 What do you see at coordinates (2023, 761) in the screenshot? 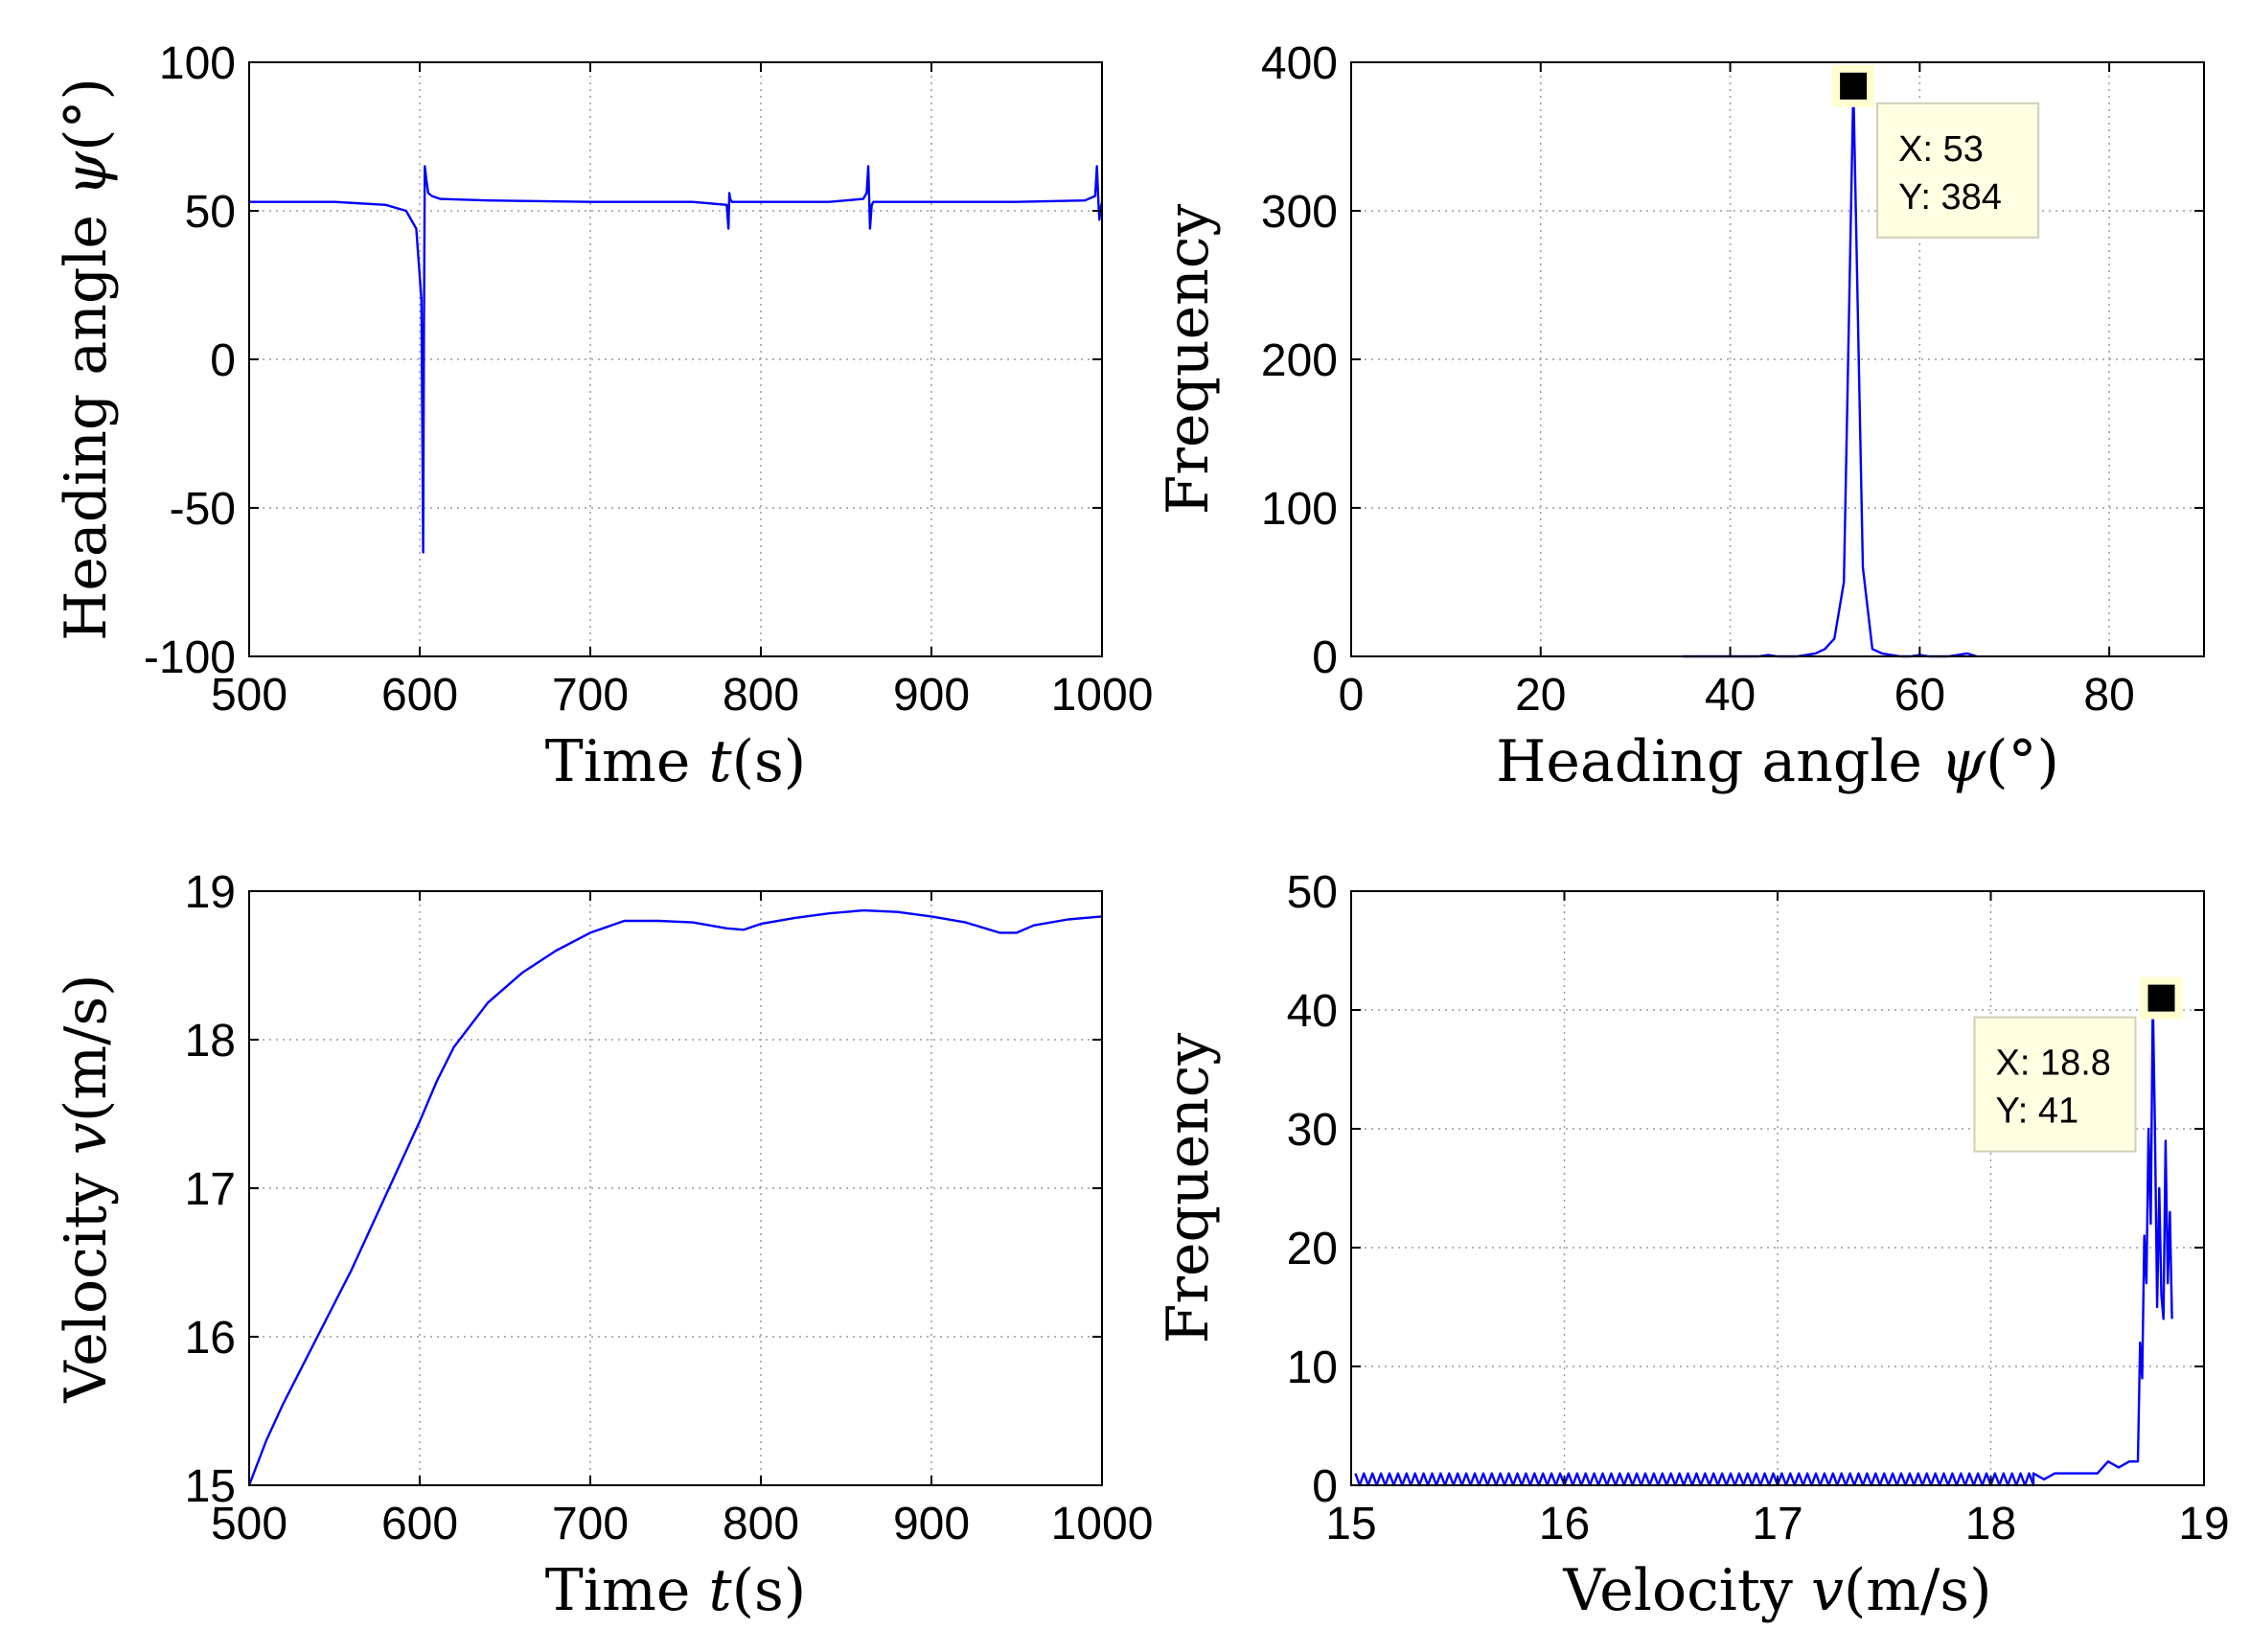
I see `x-axis-label-unit: (°)` at bounding box center [2023, 761].